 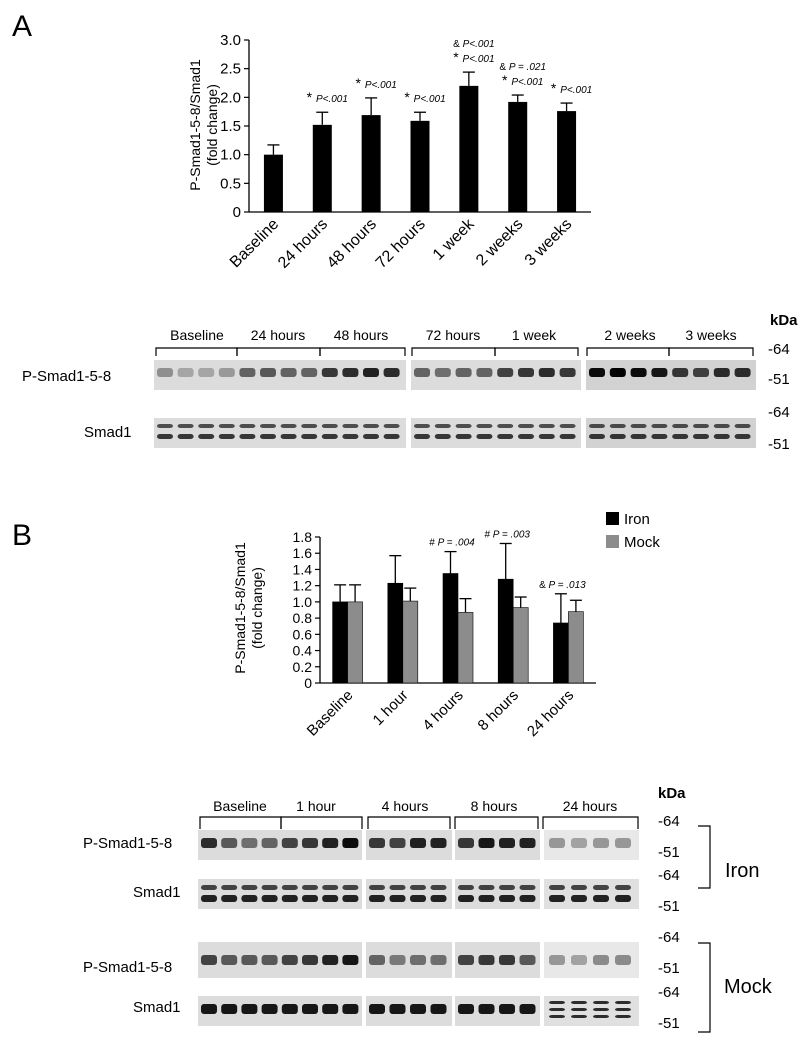 What do you see at coordinates (454, 403) in the screenshot?
I see `blot-a-bands` at bounding box center [454, 403].